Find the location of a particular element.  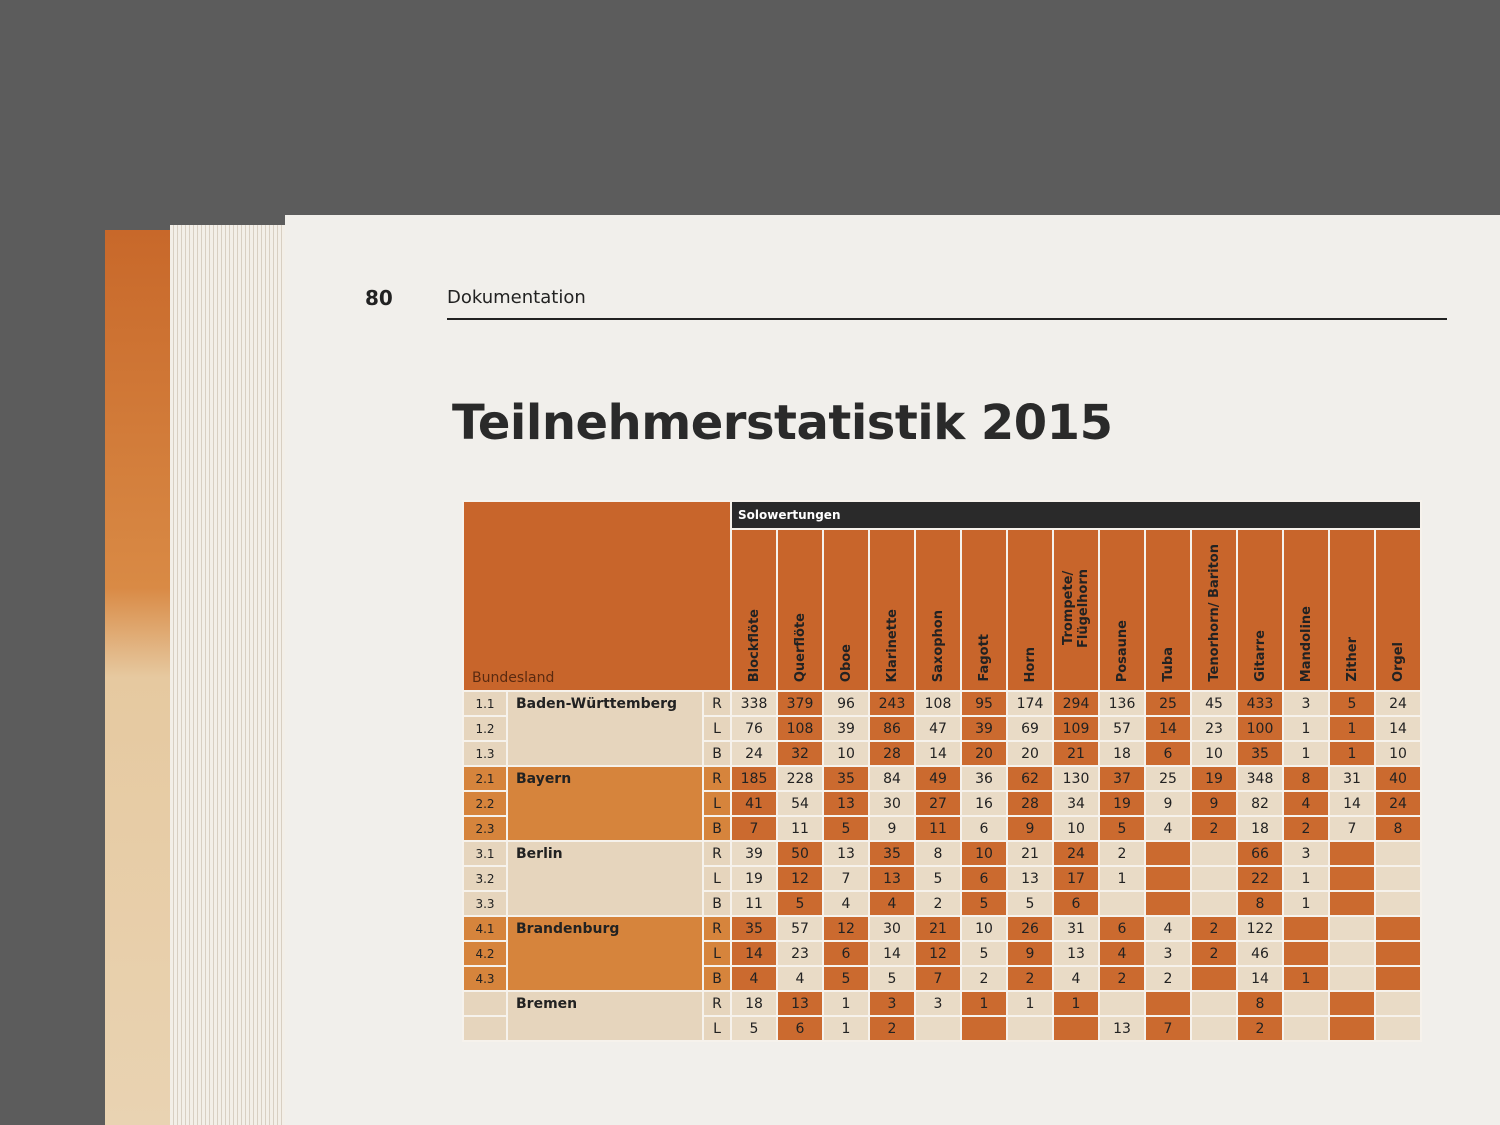

value-cell: 35 is located at coordinates (754, 928).